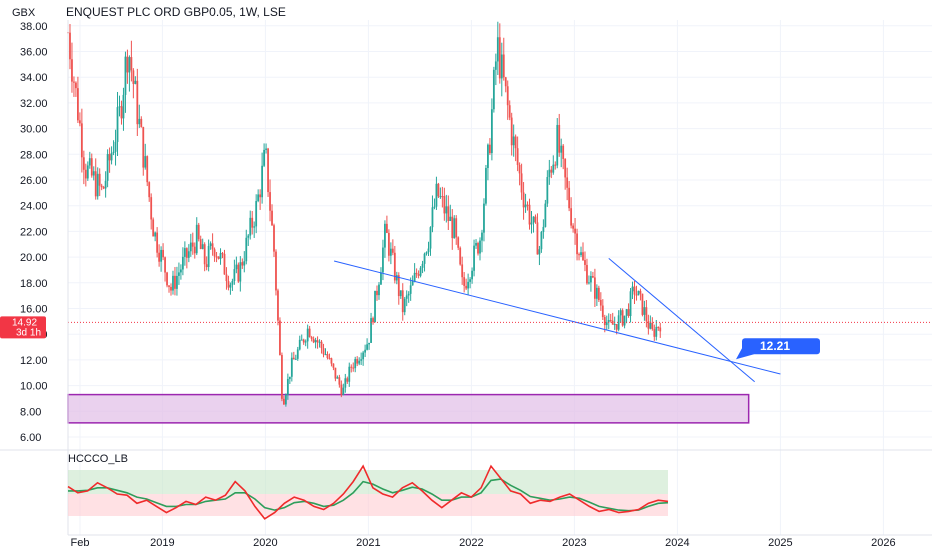  Describe the element at coordinates (80, 543) in the screenshot. I see `x-tick-label: Feb` at that location.